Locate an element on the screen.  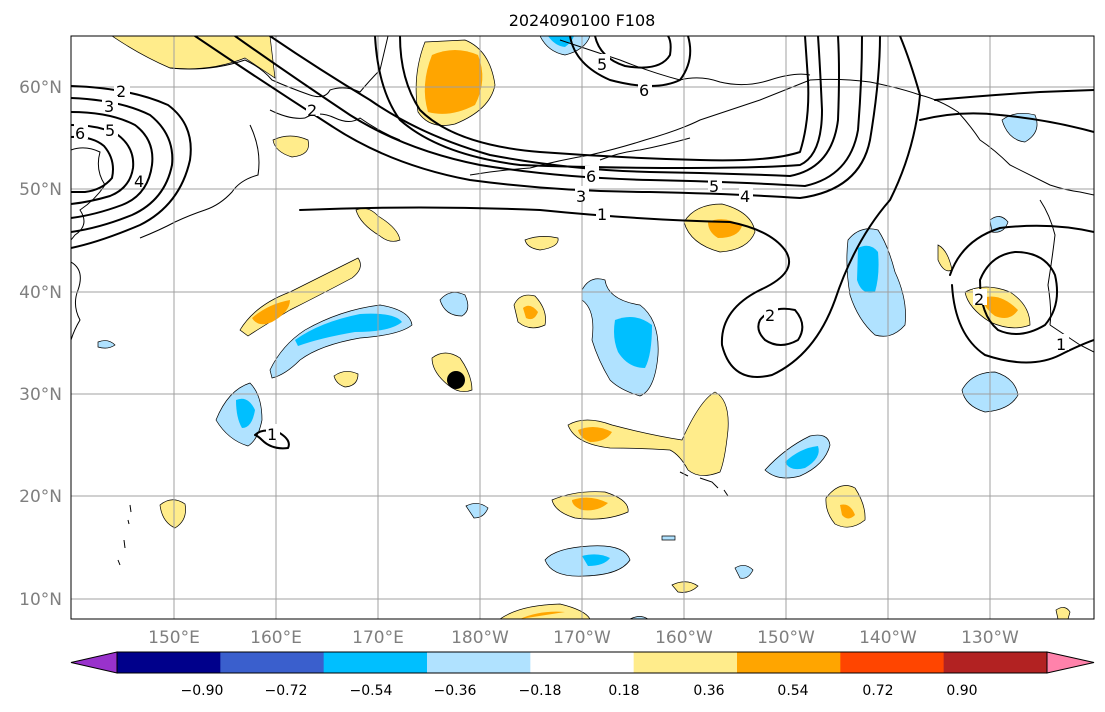
lon-tick-label: 160°E is located at coordinates (276, 638).